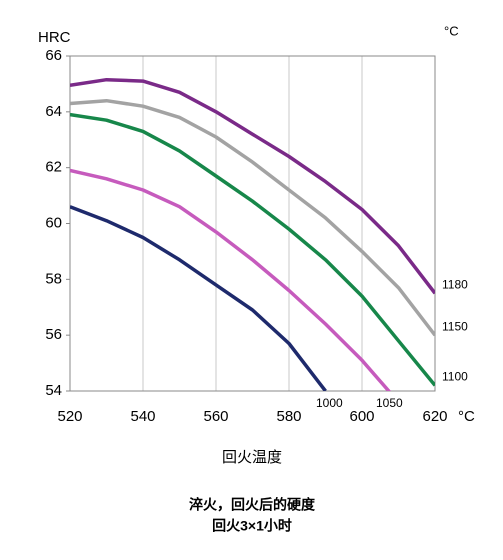 This screenshot has height=560, width=503. Describe the element at coordinates (53, 222) in the screenshot. I see `y-tick-label: 60` at that location.